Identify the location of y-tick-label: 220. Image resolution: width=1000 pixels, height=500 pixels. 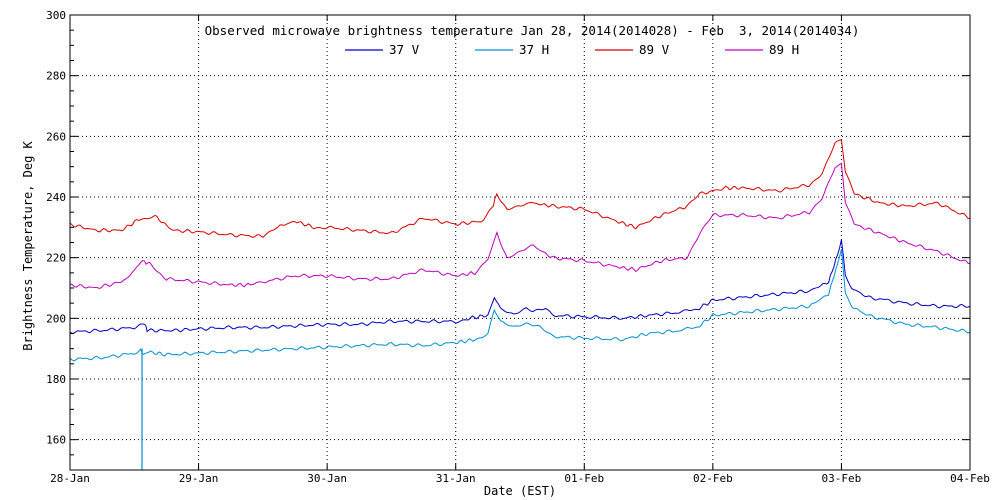
(56, 258).